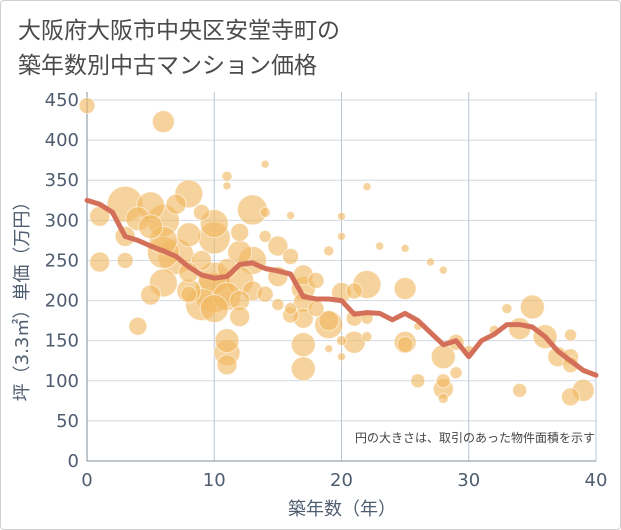 This screenshot has width=621, height=530. Describe the element at coordinates (62, 341) in the screenshot. I see `y-tick-label: 150` at that location.